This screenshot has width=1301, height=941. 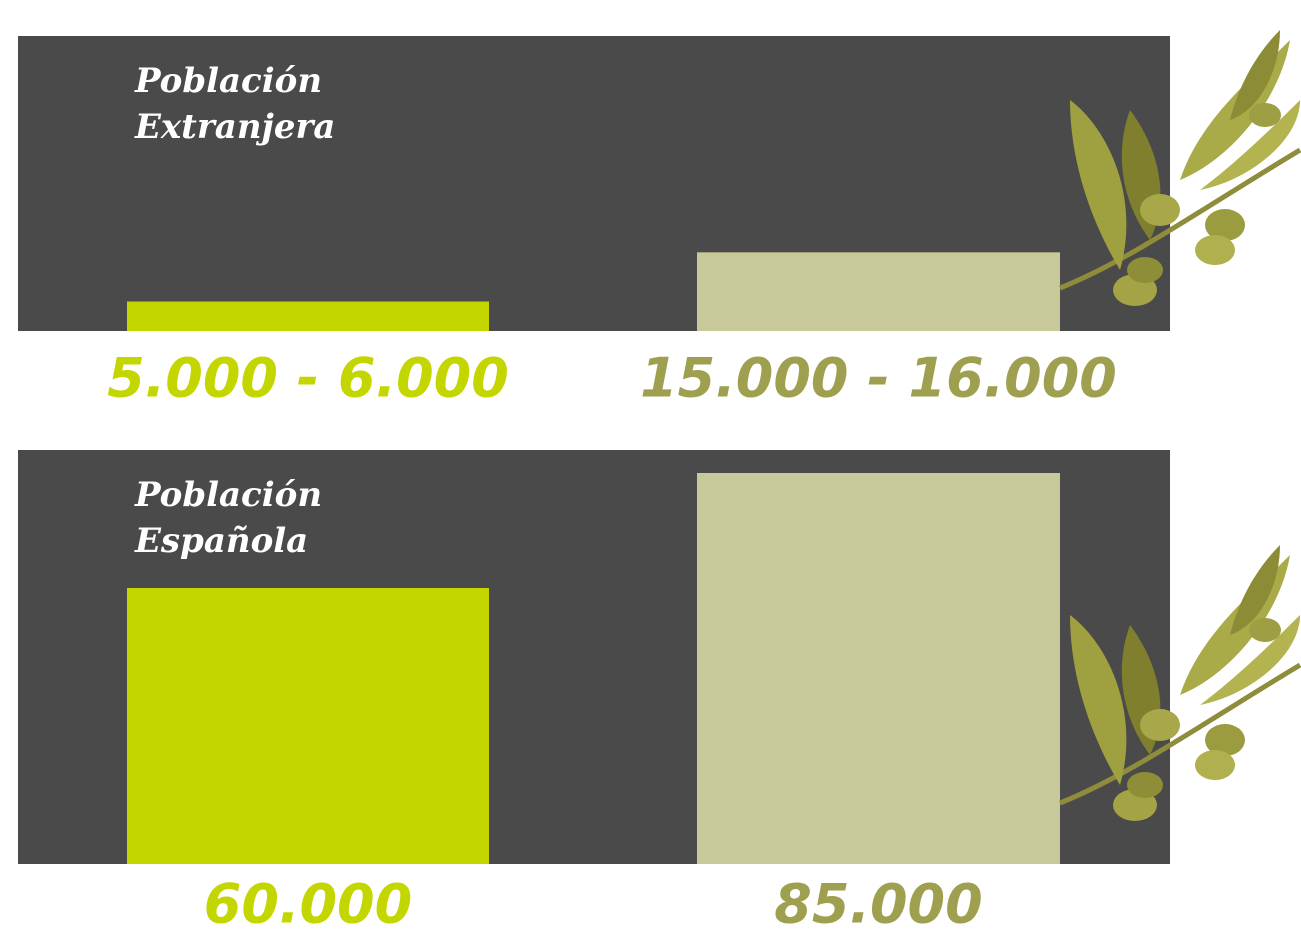 I want to click on value-label: 15.000 - 16.000, so click(x=878, y=378).